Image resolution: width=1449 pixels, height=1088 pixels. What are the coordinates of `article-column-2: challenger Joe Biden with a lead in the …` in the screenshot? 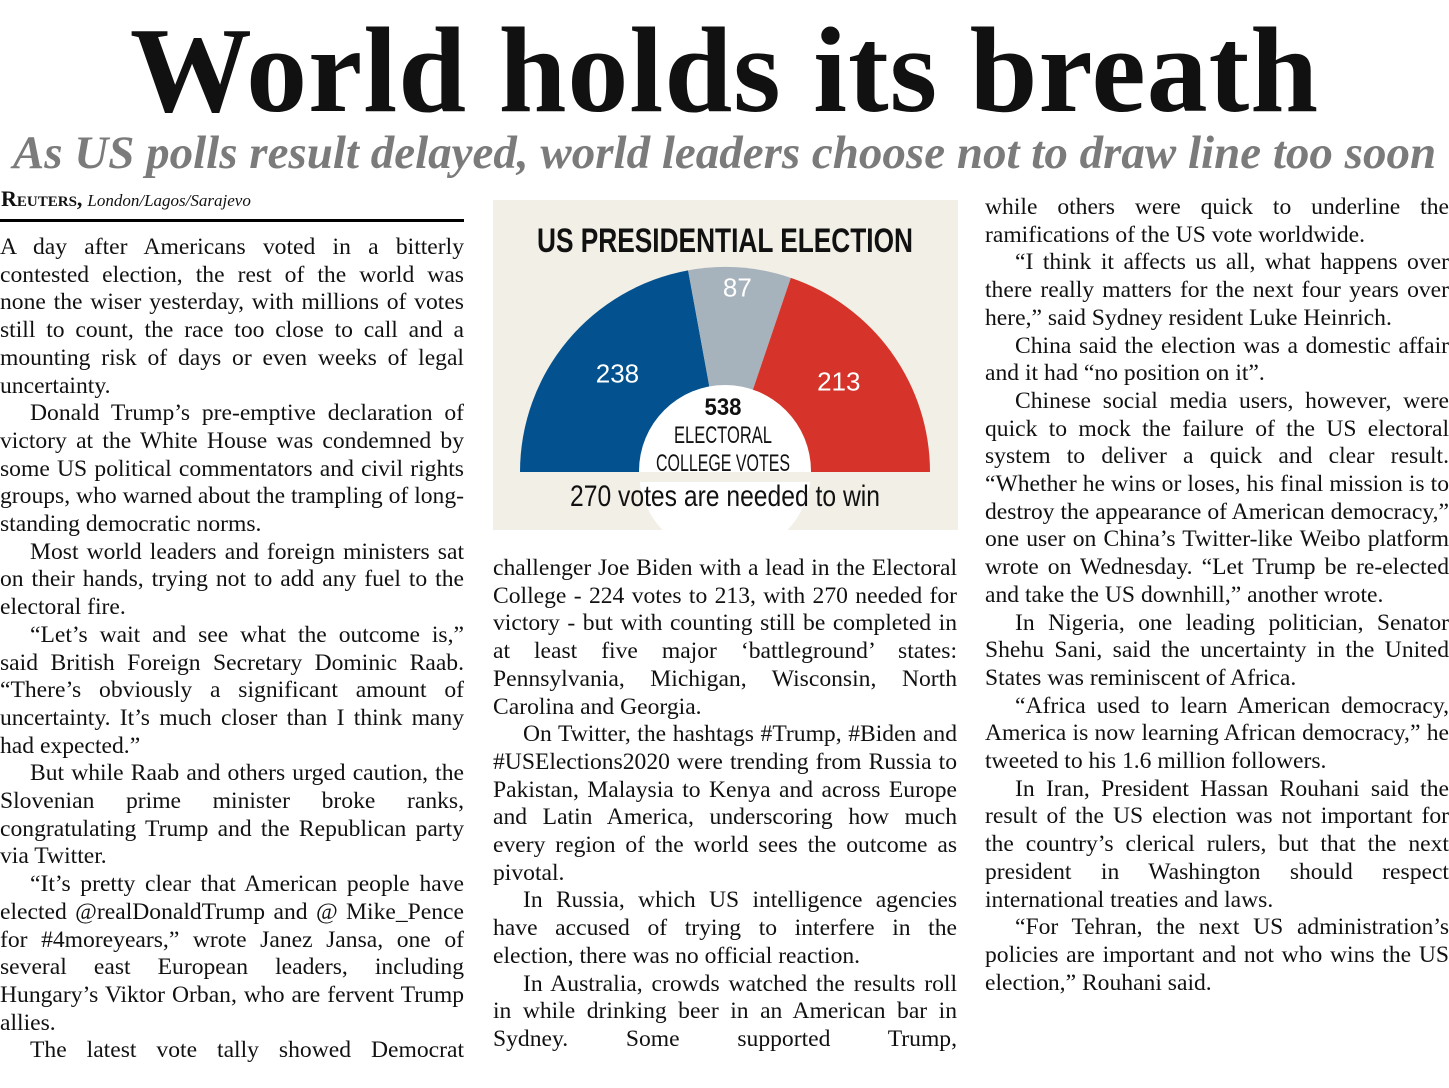 It's located at (725, 804).